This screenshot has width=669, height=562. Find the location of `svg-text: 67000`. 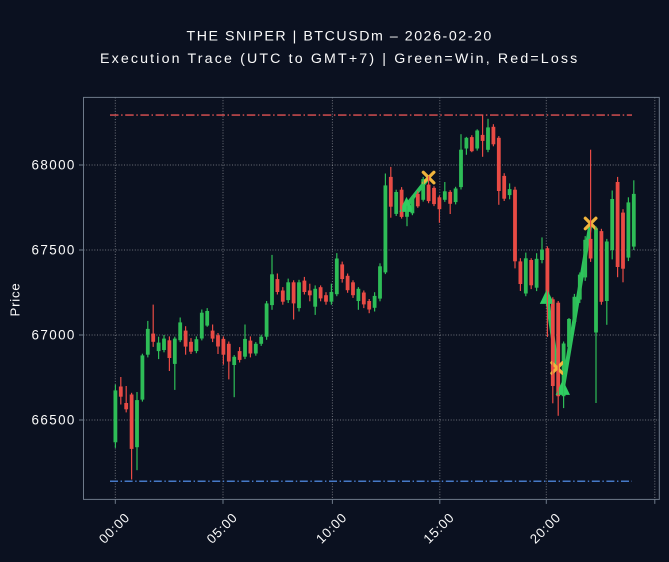

svg-text: 67000 is located at coordinates (54, 335).